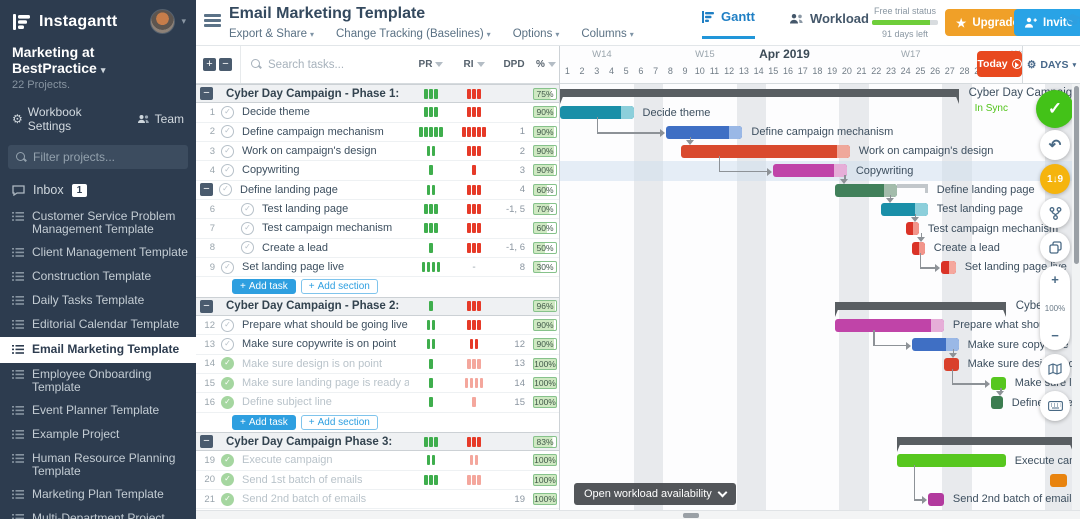 Image resolution: width=1080 pixels, height=519 pixels. Describe the element at coordinates (377, 461) in the screenshot. I see `task-row: 19 ✓ Execute campaign 100%` at that location.